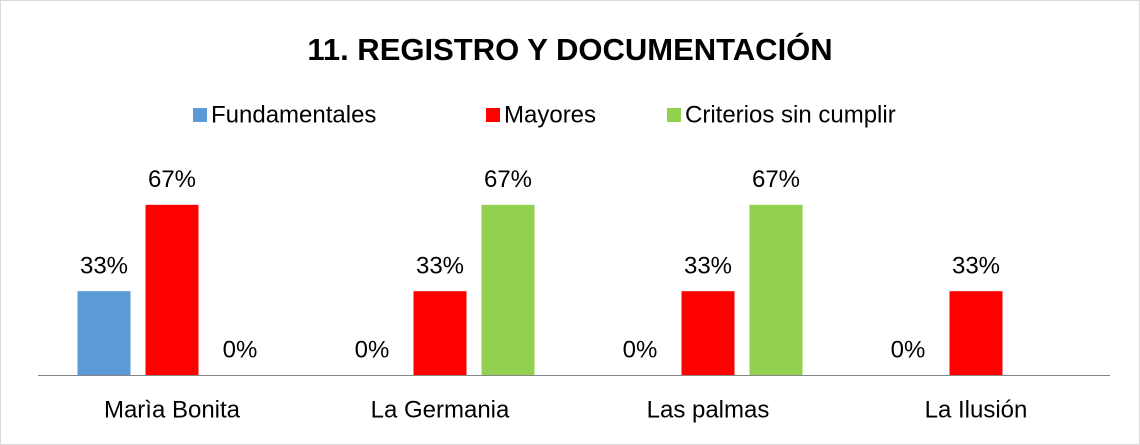  What do you see at coordinates (569, 49) in the screenshot?
I see `chart-title: 11. REGISTRO Y DOCUMENTACIÓN` at bounding box center [569, 49].